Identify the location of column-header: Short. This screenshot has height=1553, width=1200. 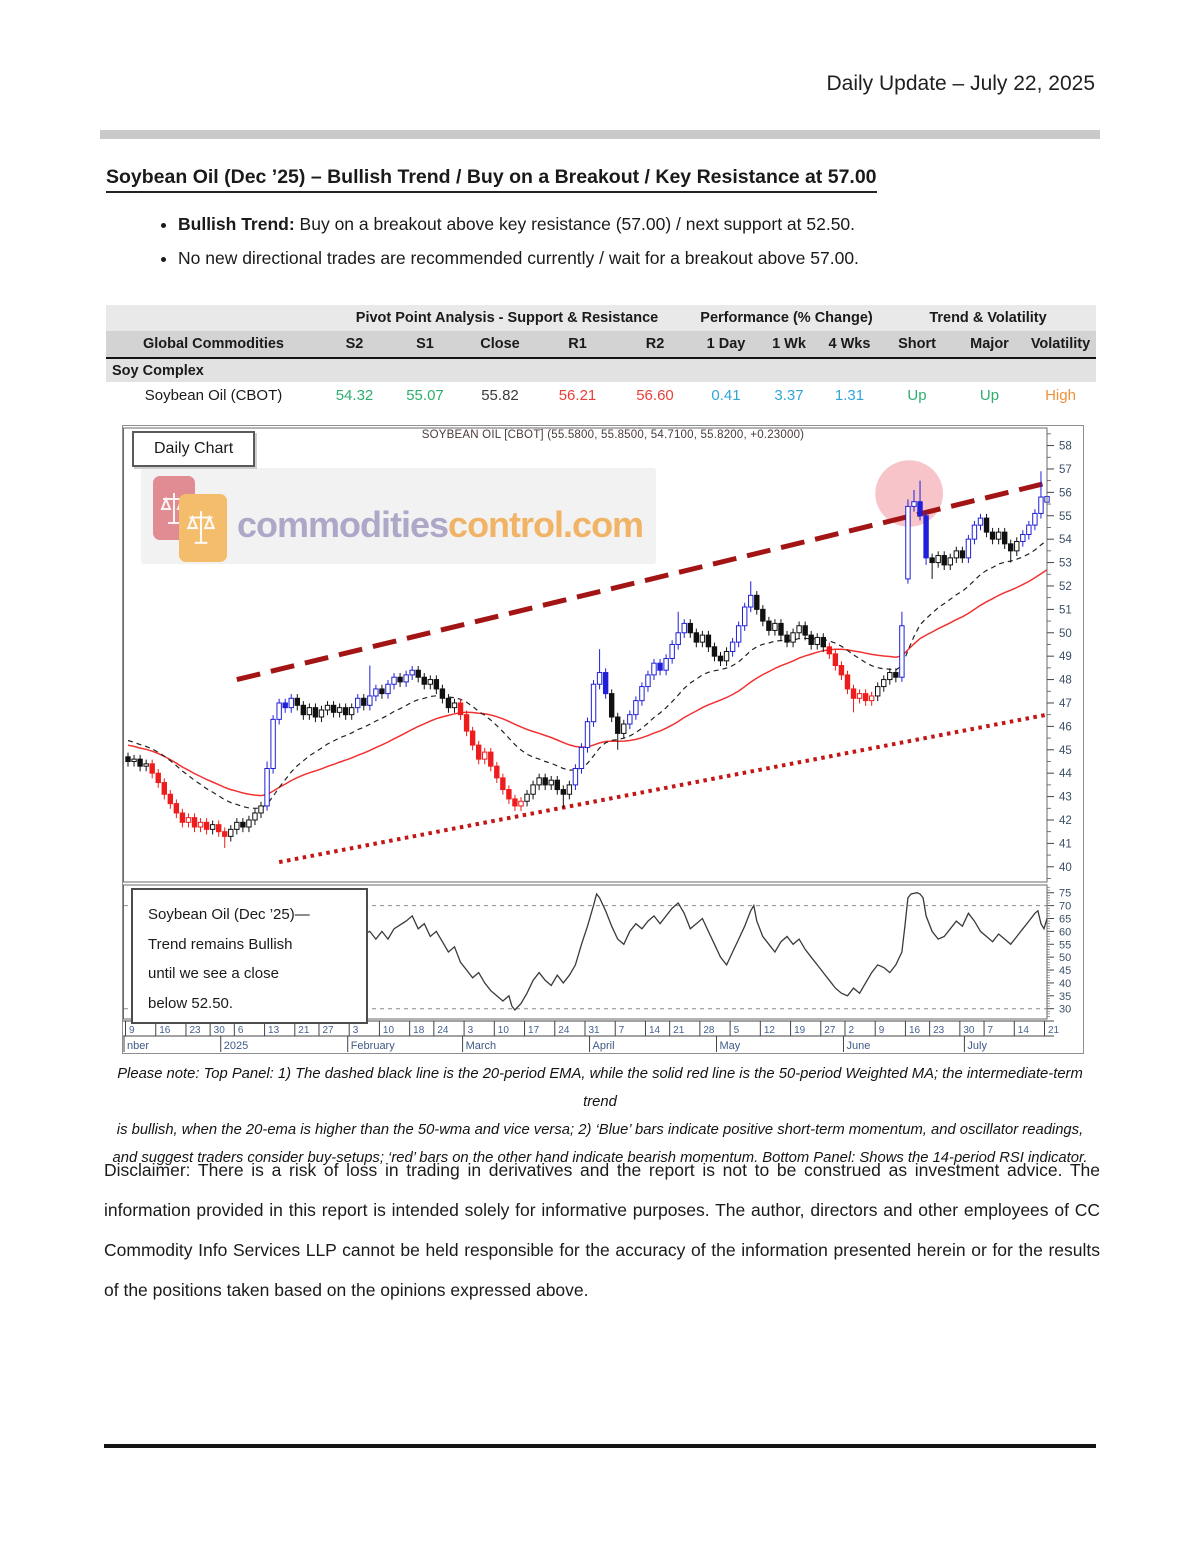
(917, 345).